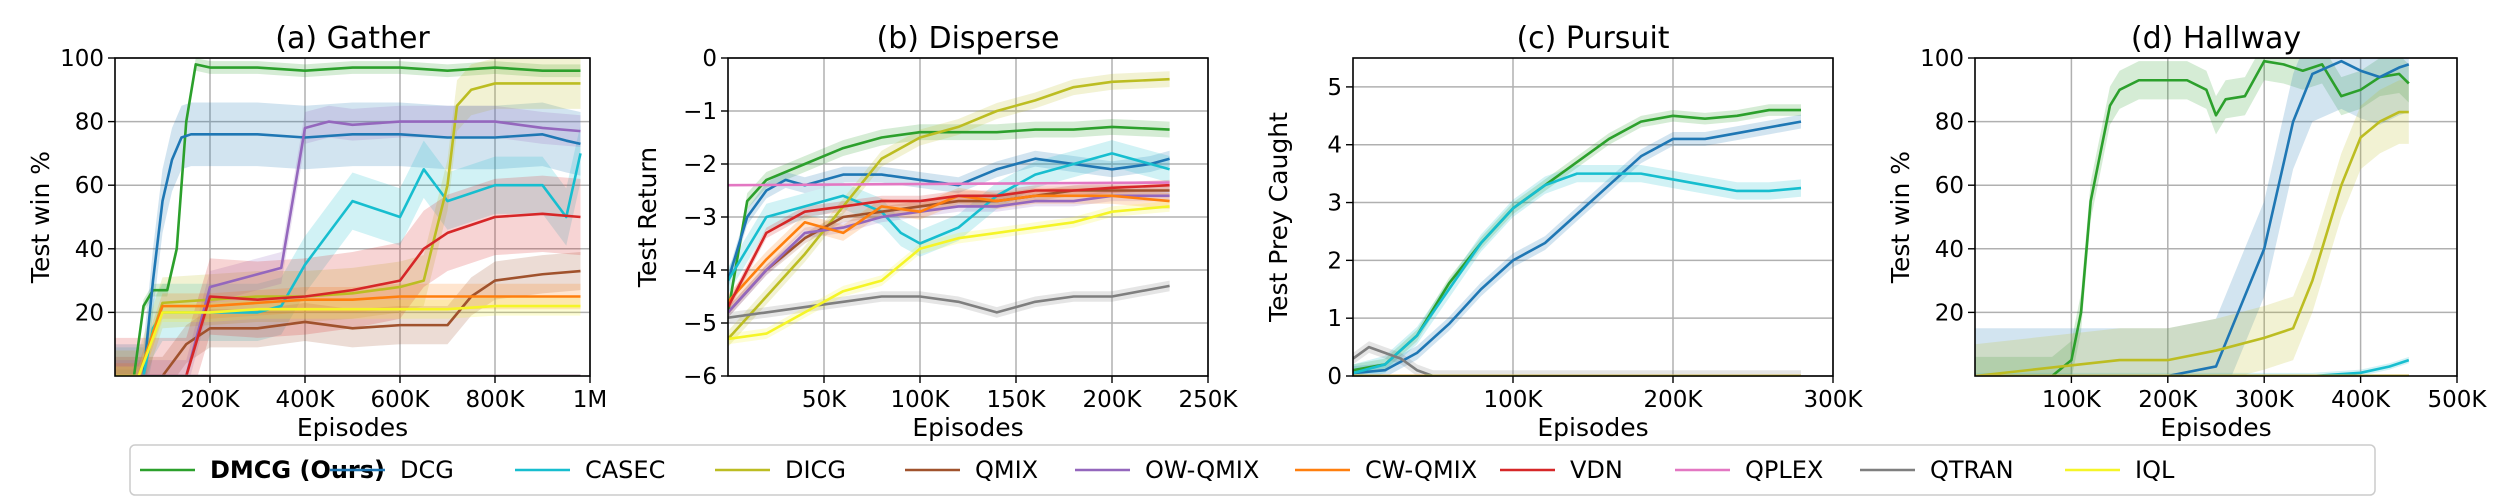 The width and height of the screenshot is (2500, 500). What do you see at coordinates (1334, 146) in the screenshot?
I see `y-tick-label: 4` at bounding box center [1334, 146].